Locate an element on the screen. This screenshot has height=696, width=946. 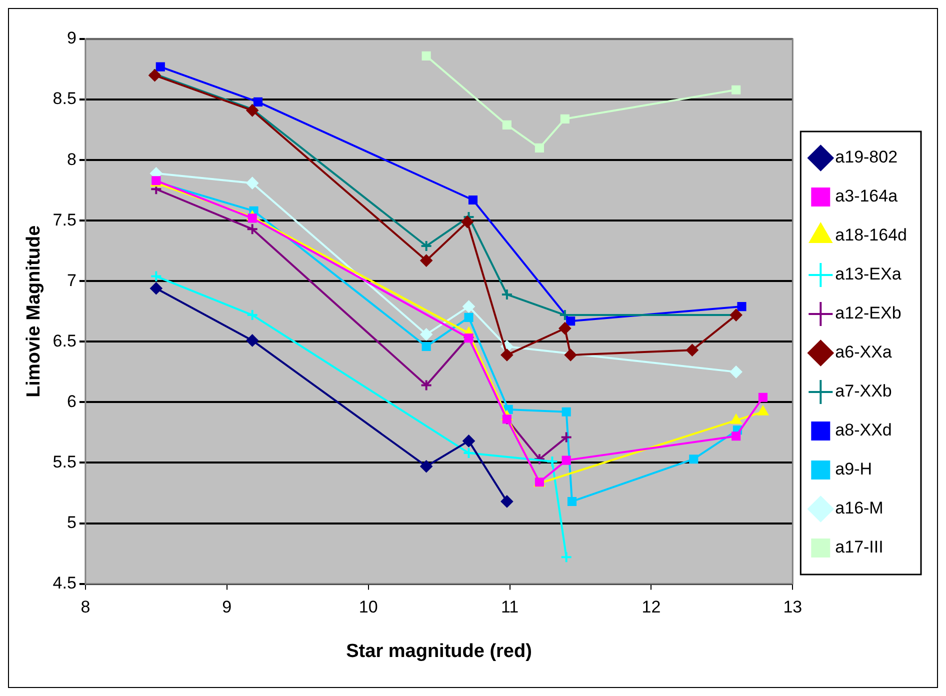
legend-label: a7-XXb is located at coordinates (863, 391).